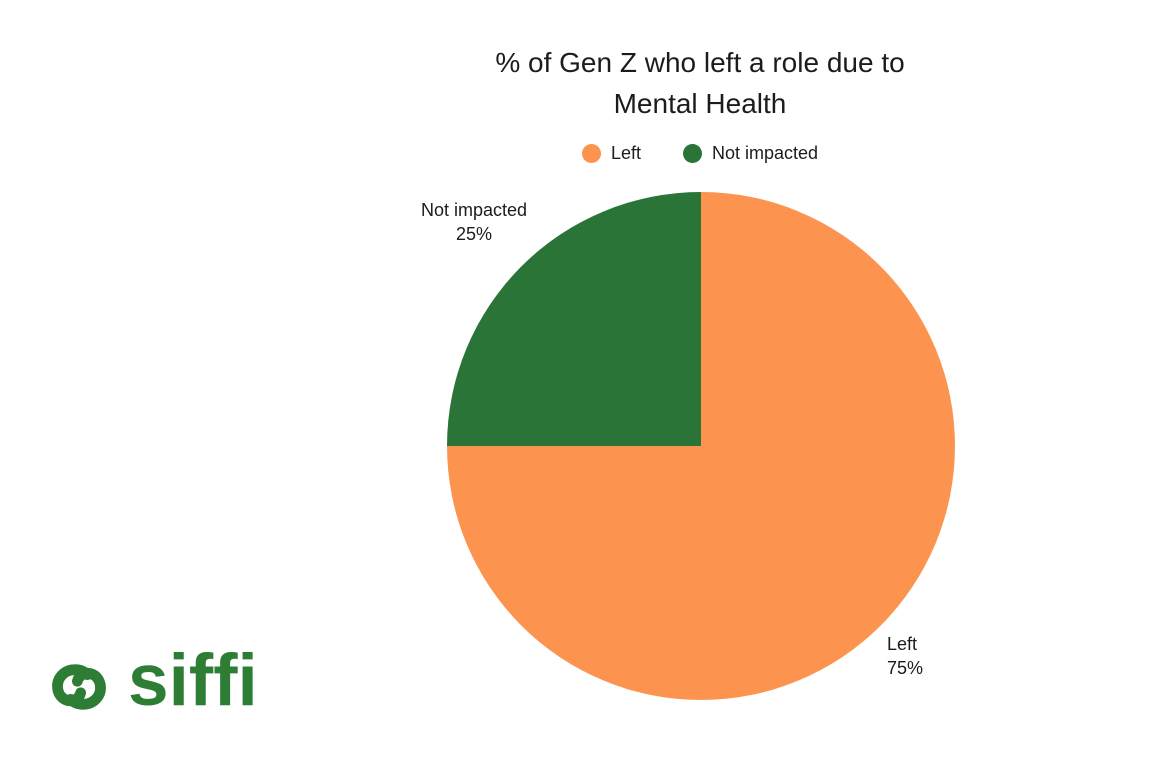  What do you see at coordinates (765, 153) in the screenshot?
I see `legend-label-not-impacted: Not impacted` at bounding box center [765, 153].